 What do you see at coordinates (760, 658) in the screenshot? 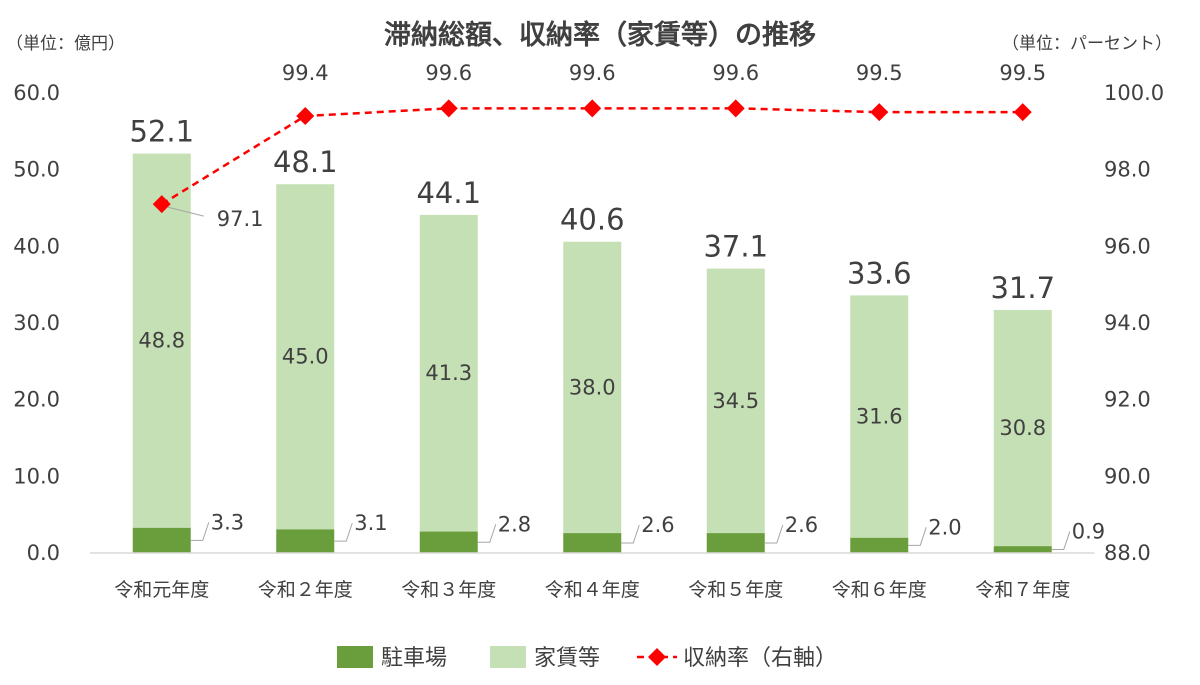
I see `legend-label-collection-rate: 収納率（右軸）` at bounding box center [760, 658].